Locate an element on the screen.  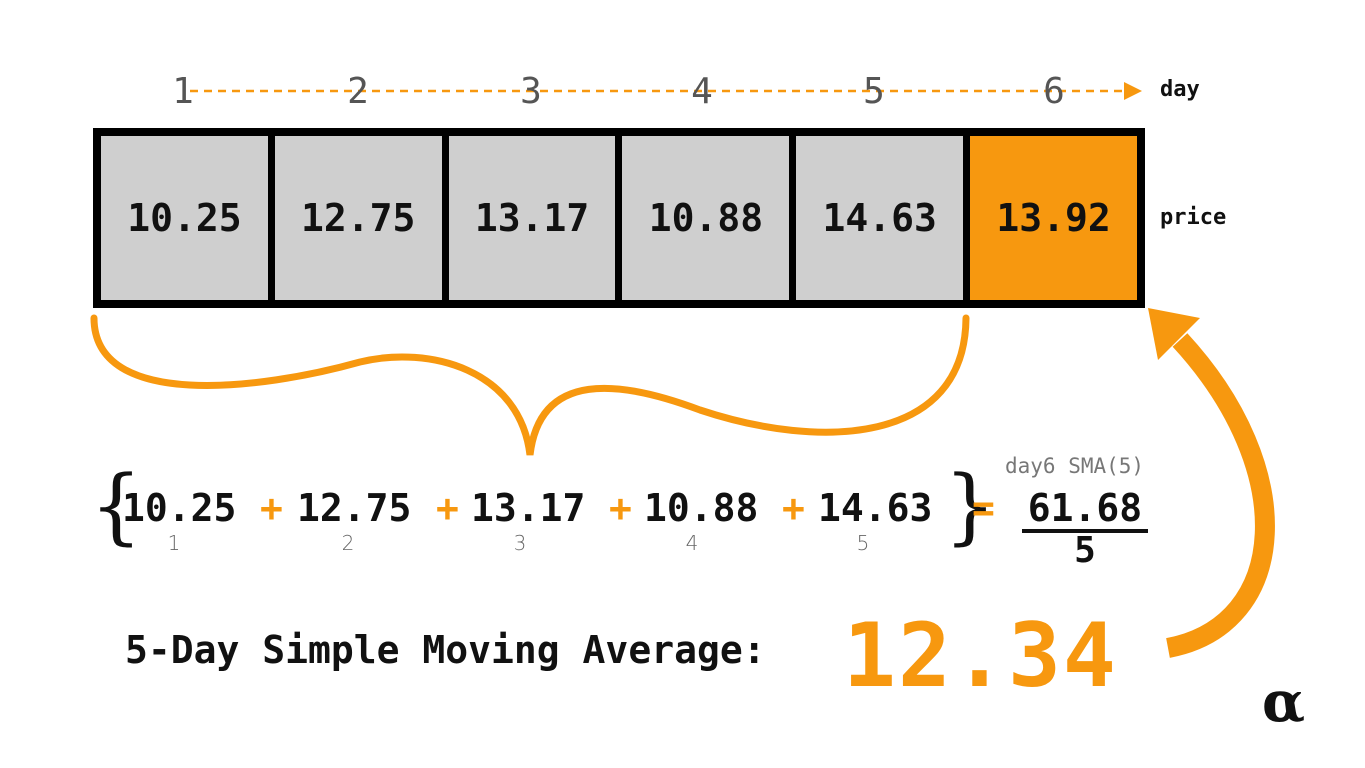
formula-term-1: 10.25 is located at coordinates (179, 508).